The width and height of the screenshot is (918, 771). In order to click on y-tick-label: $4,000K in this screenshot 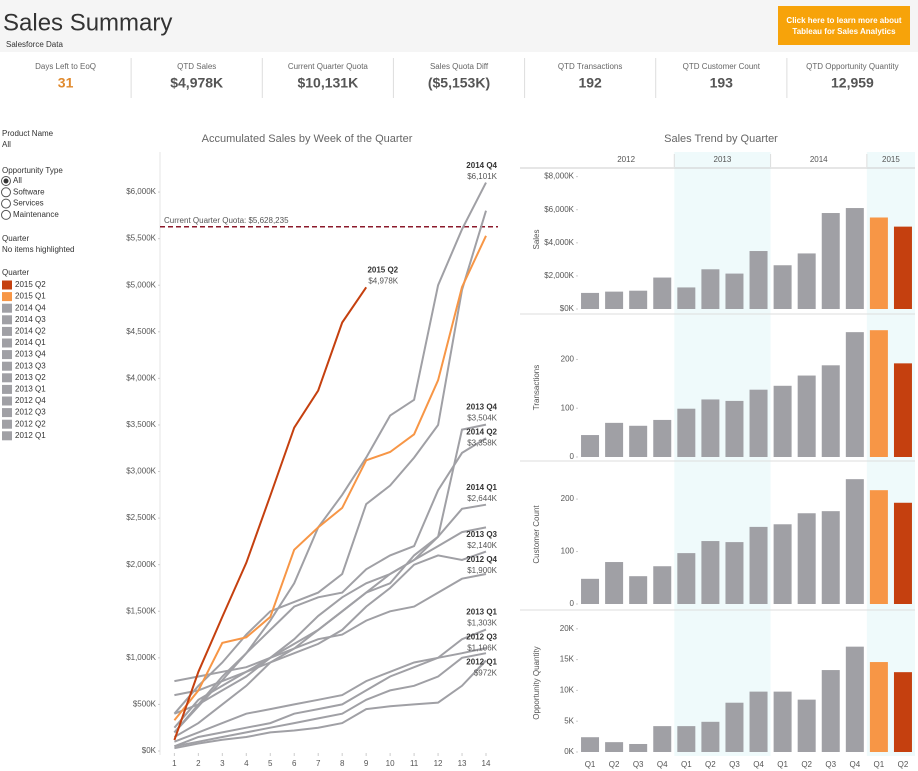, I will do `click(559, 242)`.